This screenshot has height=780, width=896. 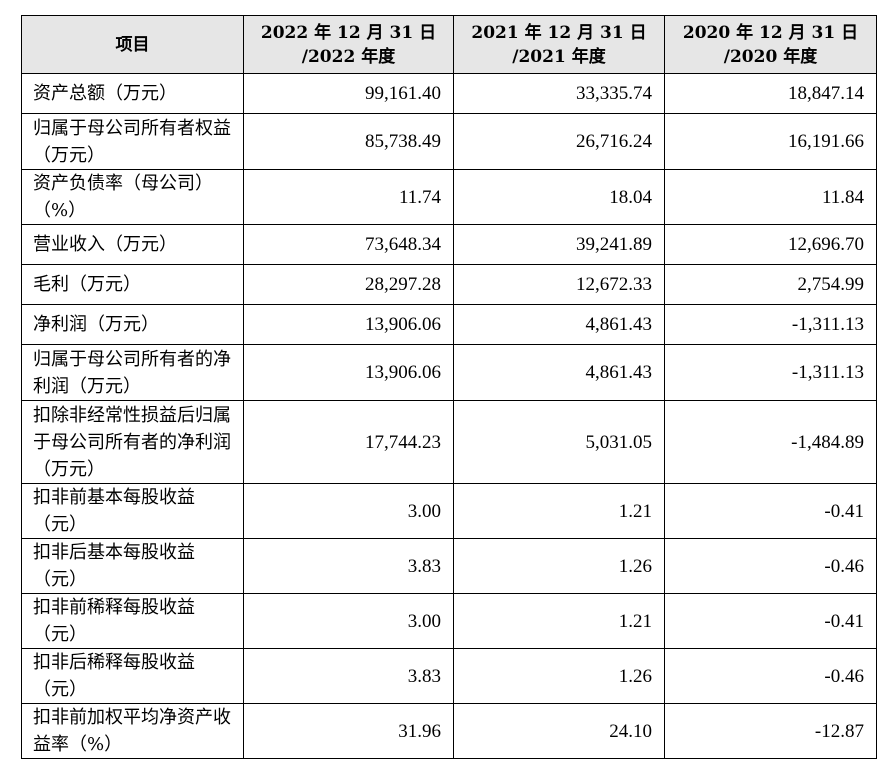 What do you see at coordinates (770, 93) in the screenshot?
I see `value-2020: 18,847.14` at bounding box center [770, 93].